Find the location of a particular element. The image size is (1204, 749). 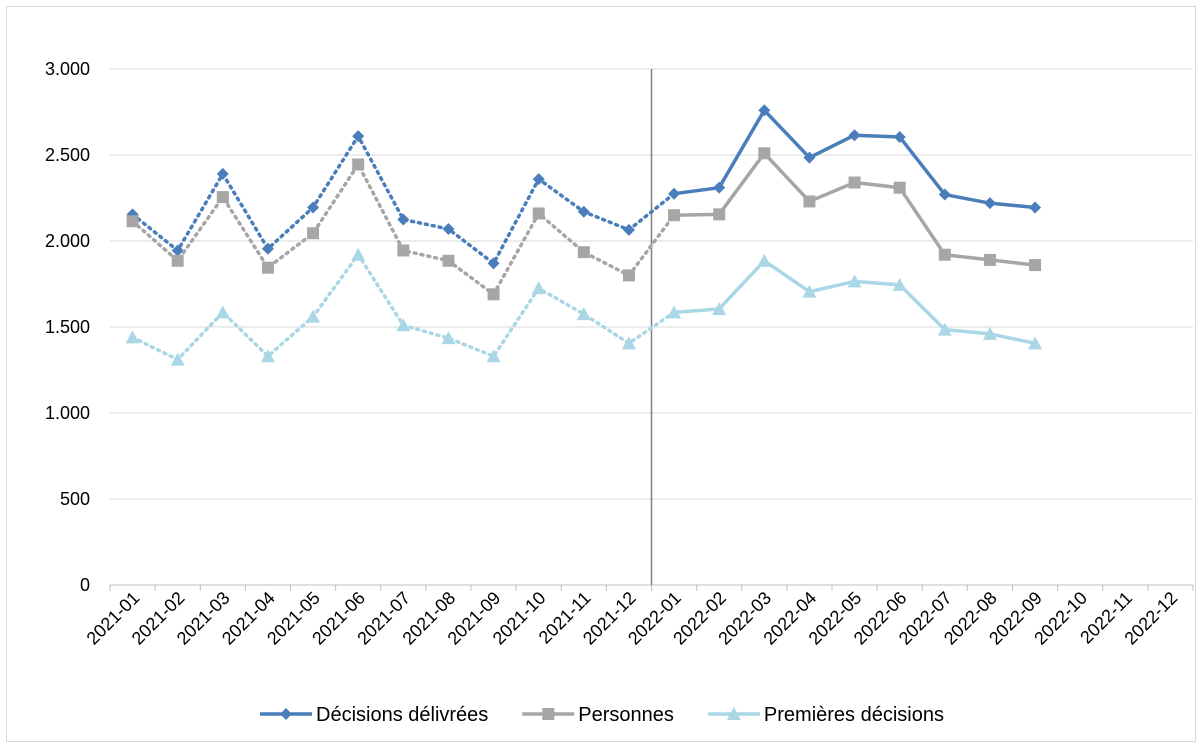

y-tick-label: 2.000 is located at coordinates (67, 241).